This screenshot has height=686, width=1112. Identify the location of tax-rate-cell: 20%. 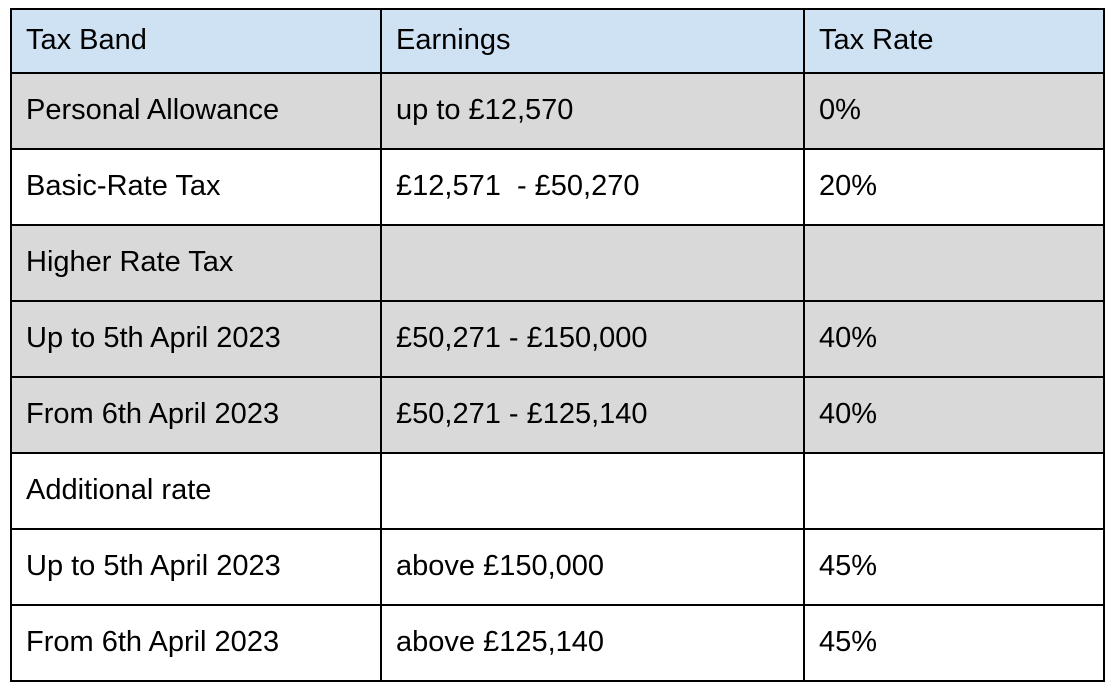
(954, 187).